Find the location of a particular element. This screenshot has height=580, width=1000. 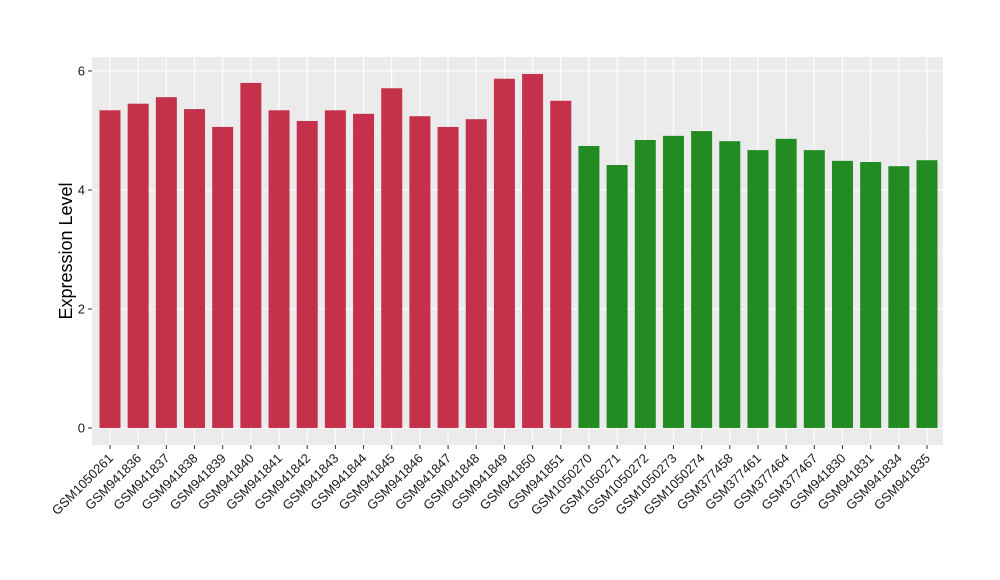

y-axis: 0 2 4 6 is located at coordinates (85, 250).